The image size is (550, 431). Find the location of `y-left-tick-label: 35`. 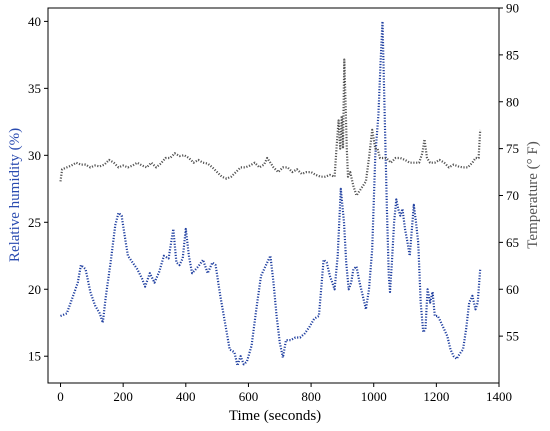

y-left-tick-label: 35 is located at coordinates (34, 88).